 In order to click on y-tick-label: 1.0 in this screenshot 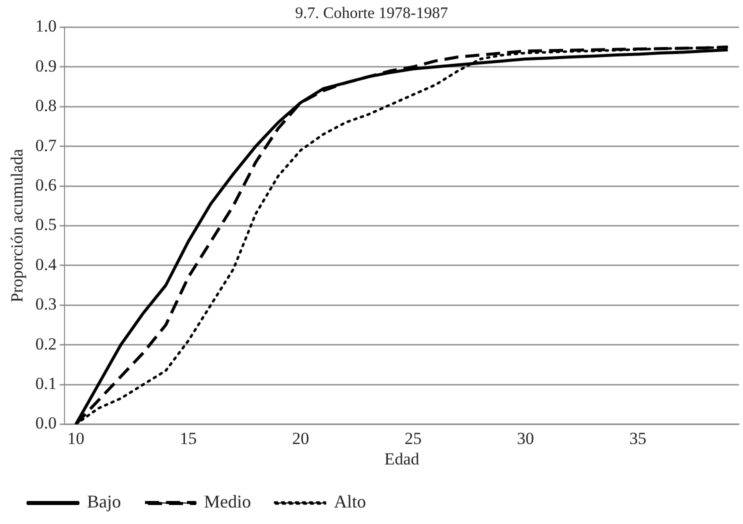, I will do `click(46, 26)`.